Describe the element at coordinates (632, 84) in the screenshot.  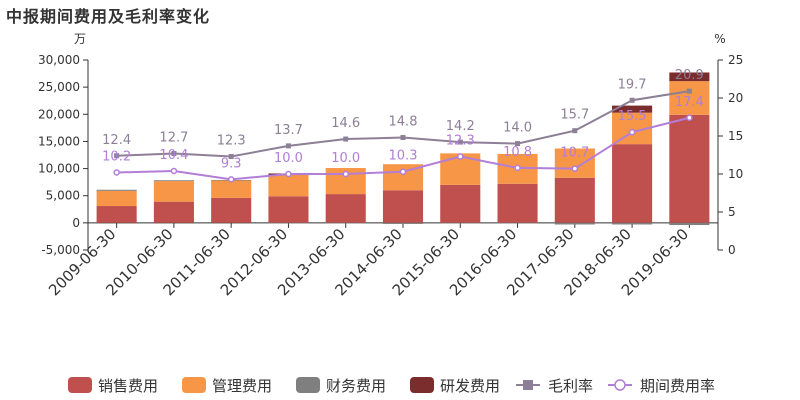
I see `data-label: 19.7` at that location.